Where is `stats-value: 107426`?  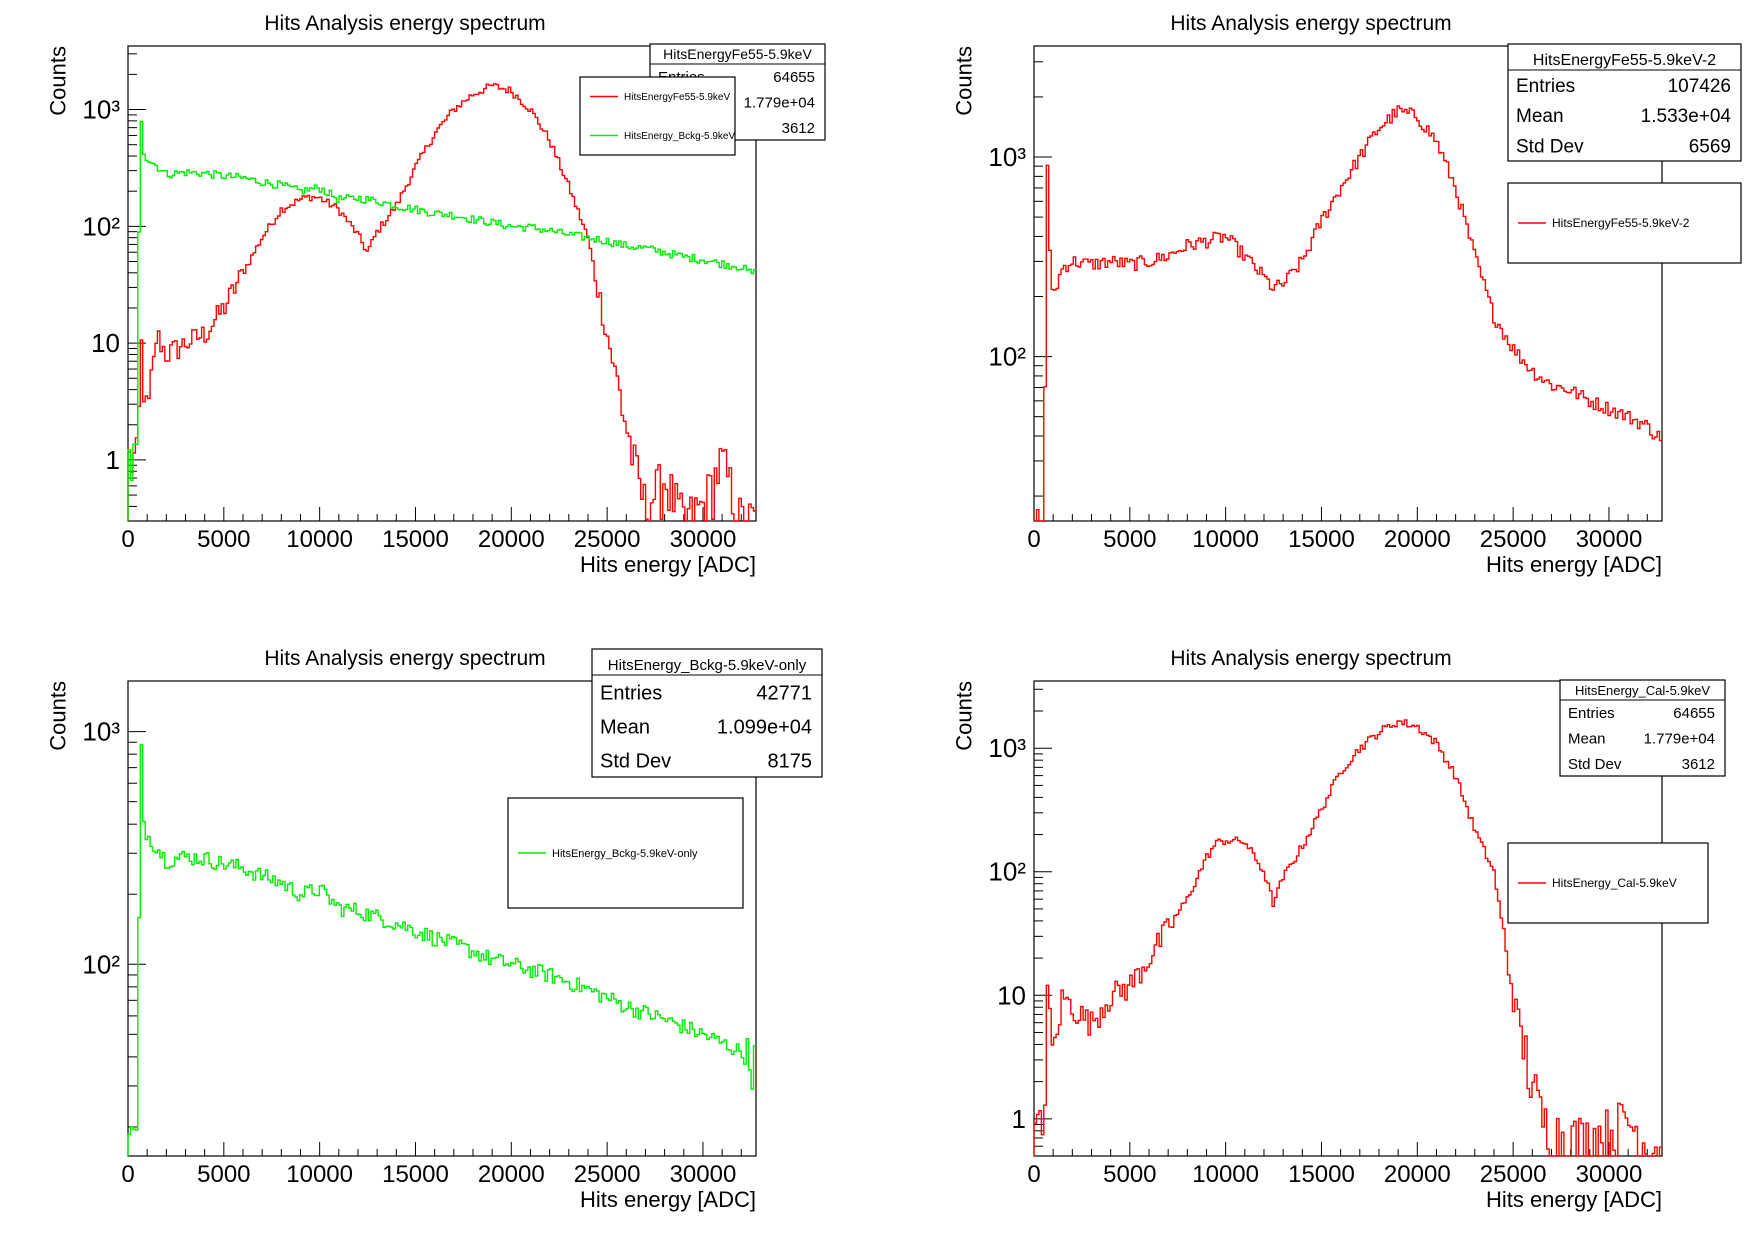 stats-value: 107426 is located at coordinates (1699, 86).